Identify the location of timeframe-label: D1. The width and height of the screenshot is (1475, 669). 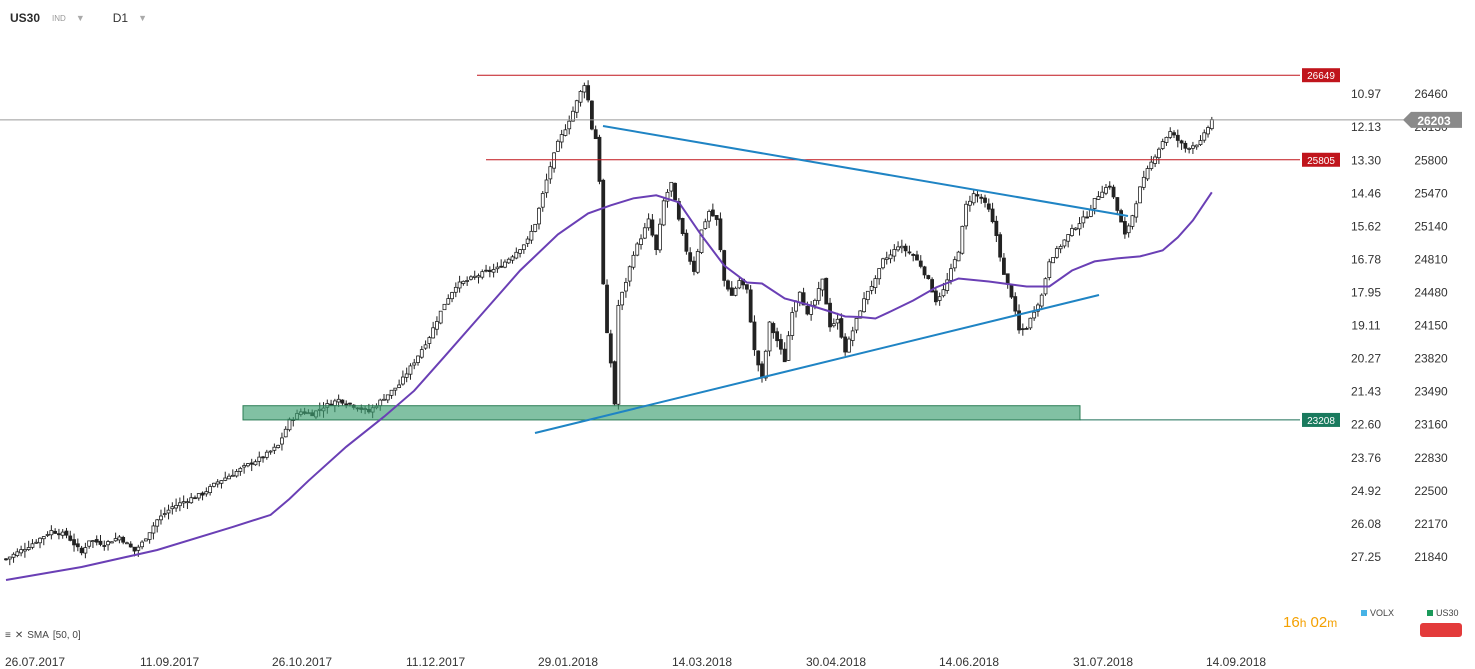
(120, 18).